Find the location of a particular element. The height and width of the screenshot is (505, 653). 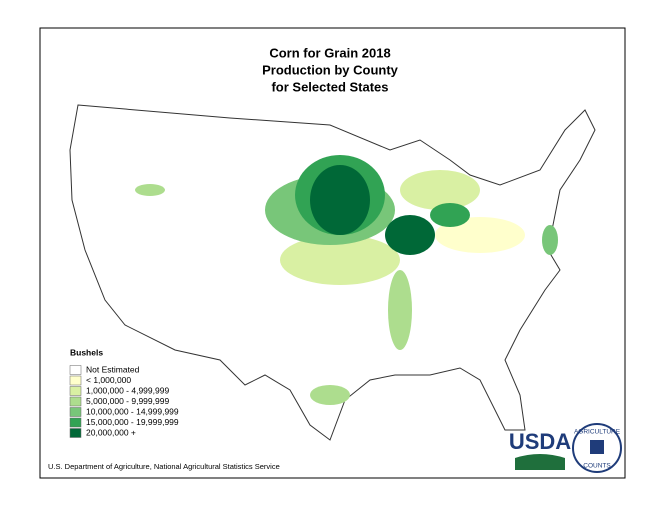

title-line: Production by County is located at coordinates (330, 69).